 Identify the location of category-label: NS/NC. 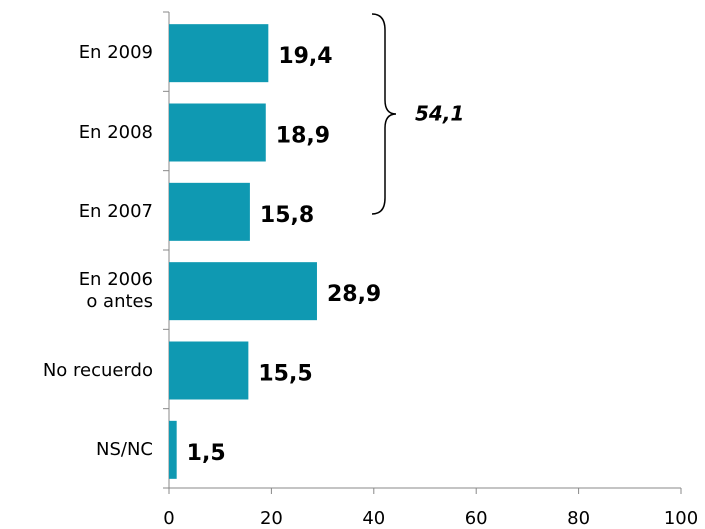
(124, 449).